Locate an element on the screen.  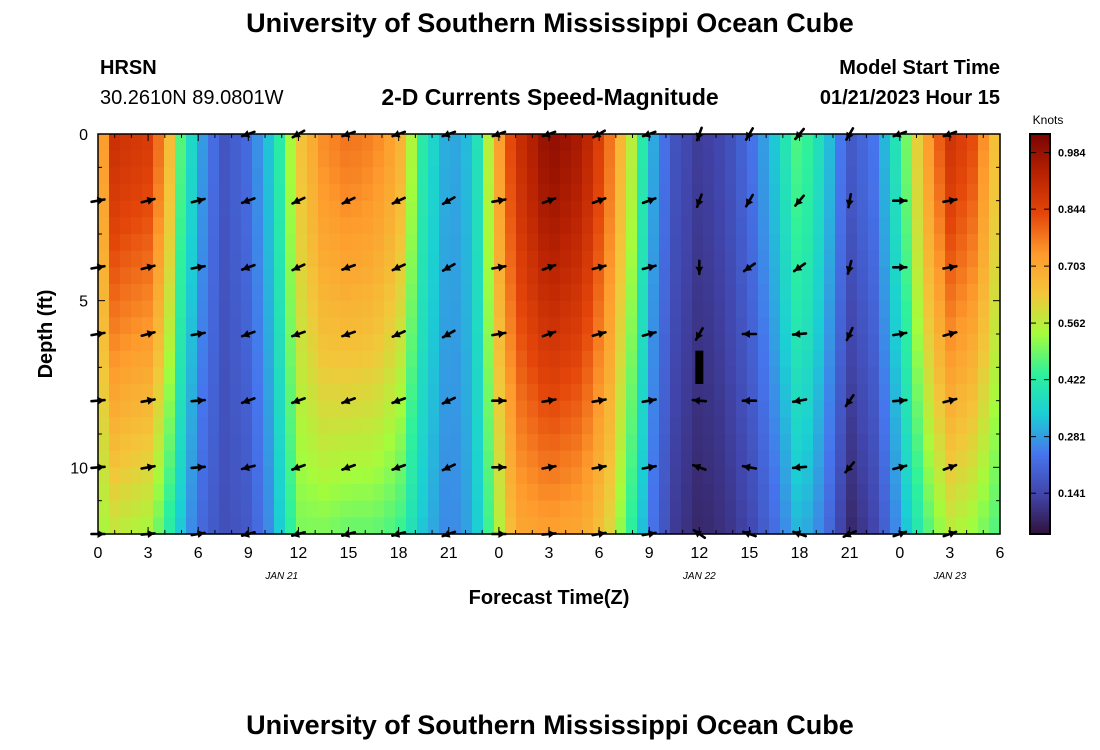
x-tick-label: 3 is located at coordinates (949, 553).